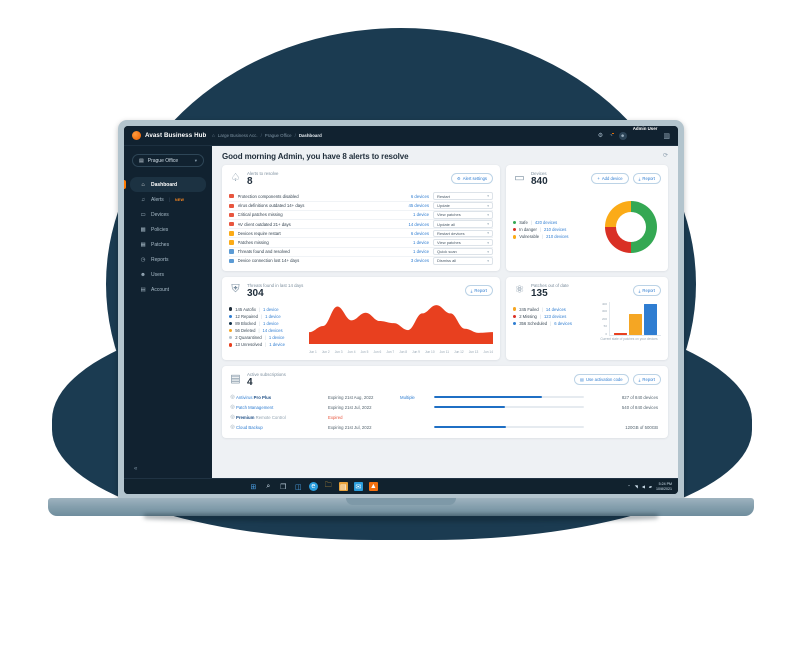 This screenshot has height=658, width=800. What do you see at coordinates (168, 160) in the screenshot?
I see `office-selector: ▤ Prague Office ▾` at bounding box center [168, 160].